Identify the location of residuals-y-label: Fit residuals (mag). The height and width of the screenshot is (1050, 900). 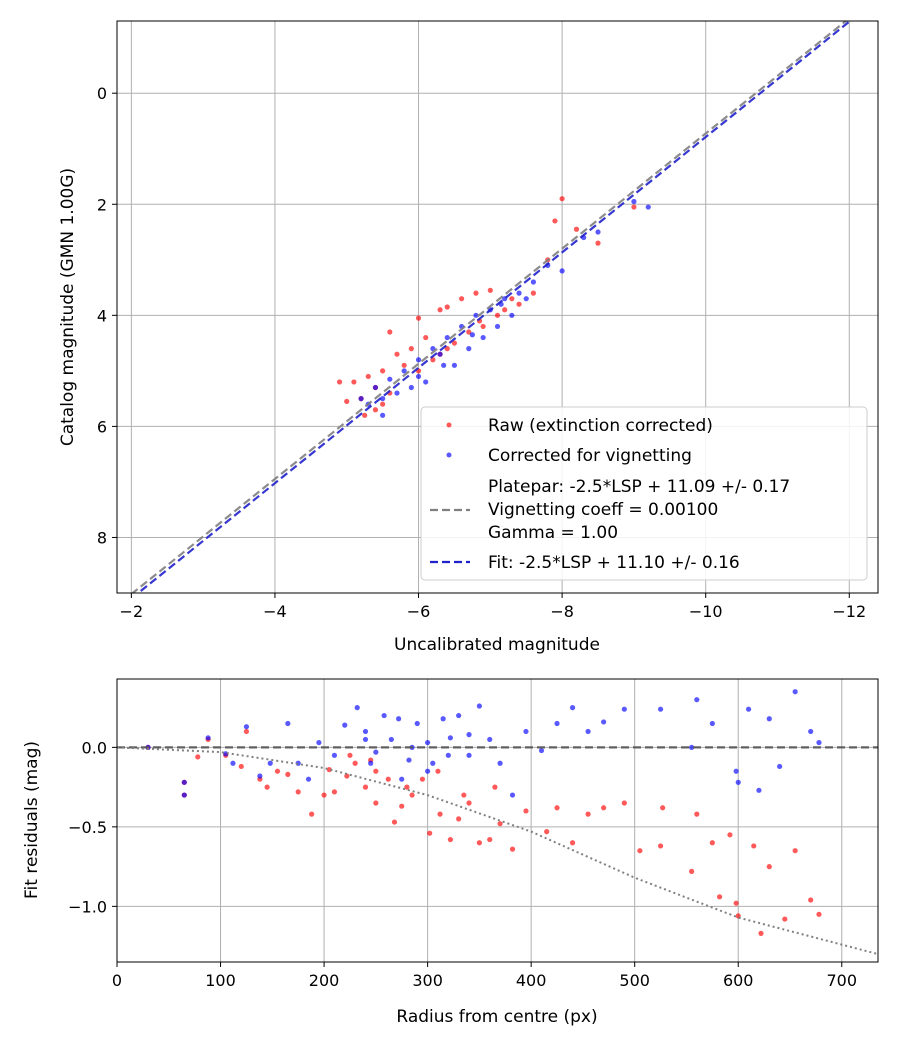
(32, 820).